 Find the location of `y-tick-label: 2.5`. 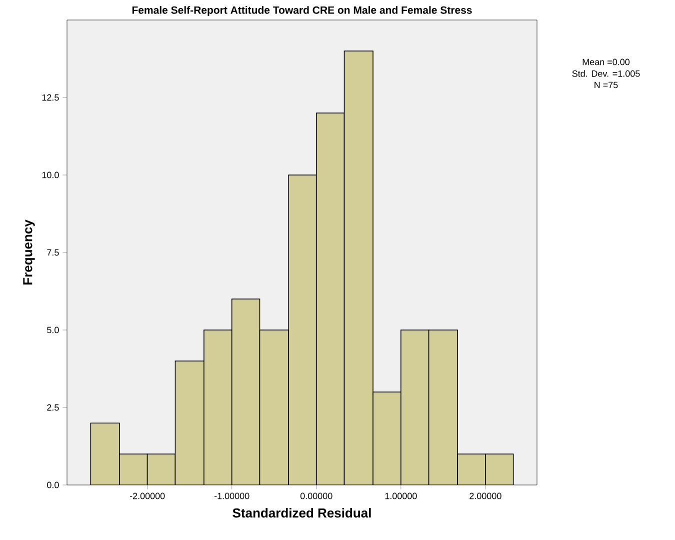

y-tick-label: 2.5 is located at coordinates (53, 407).